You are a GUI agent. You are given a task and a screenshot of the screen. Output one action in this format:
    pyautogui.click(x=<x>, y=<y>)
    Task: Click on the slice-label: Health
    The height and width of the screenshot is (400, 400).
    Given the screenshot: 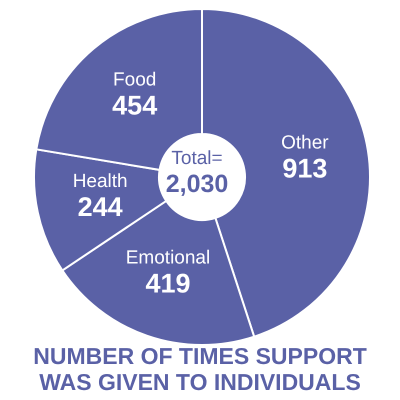 What is the action you would take?
    pyautogui.click(x=100, y=181)
    